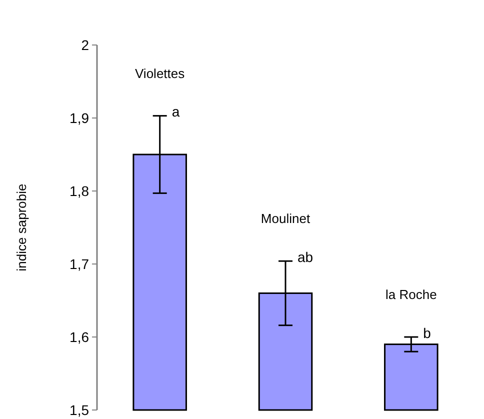  What do you see at coordinates (306, 256) in the screenshot?
I see `annotation: ab` at bounding box center [306, 256].